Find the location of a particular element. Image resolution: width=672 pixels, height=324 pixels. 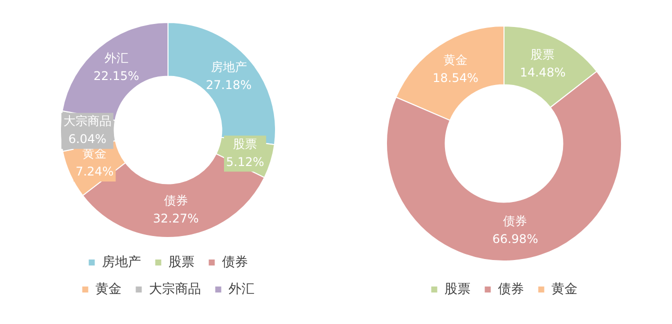

data-label: 7.24% is located at coordinates (95, 171).